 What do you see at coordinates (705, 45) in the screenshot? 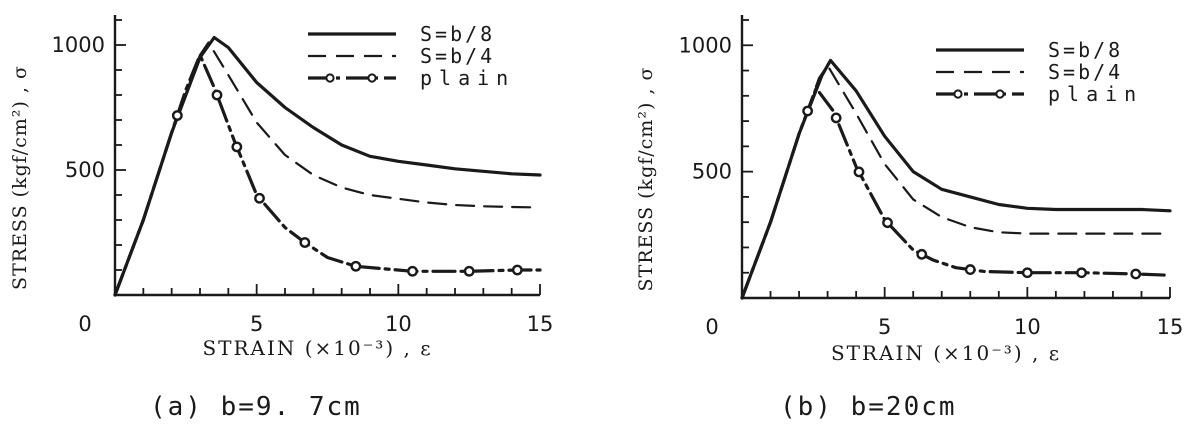
I see `chart-b-y-tick-label: 1000` at bounding box center [705, 45].